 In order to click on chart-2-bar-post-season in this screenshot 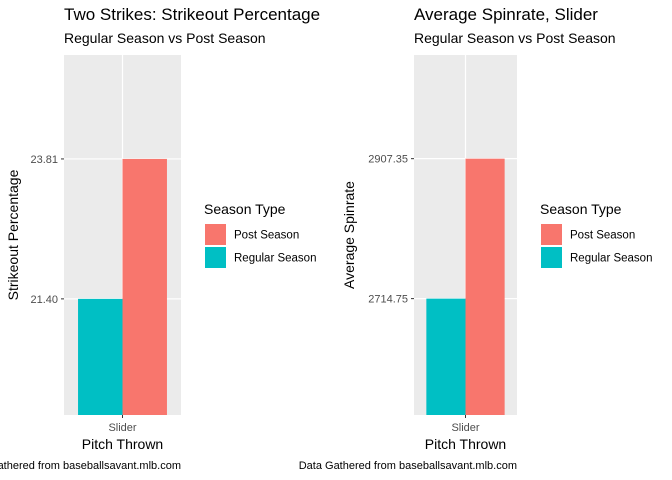, I will do `click(485, 286)`.